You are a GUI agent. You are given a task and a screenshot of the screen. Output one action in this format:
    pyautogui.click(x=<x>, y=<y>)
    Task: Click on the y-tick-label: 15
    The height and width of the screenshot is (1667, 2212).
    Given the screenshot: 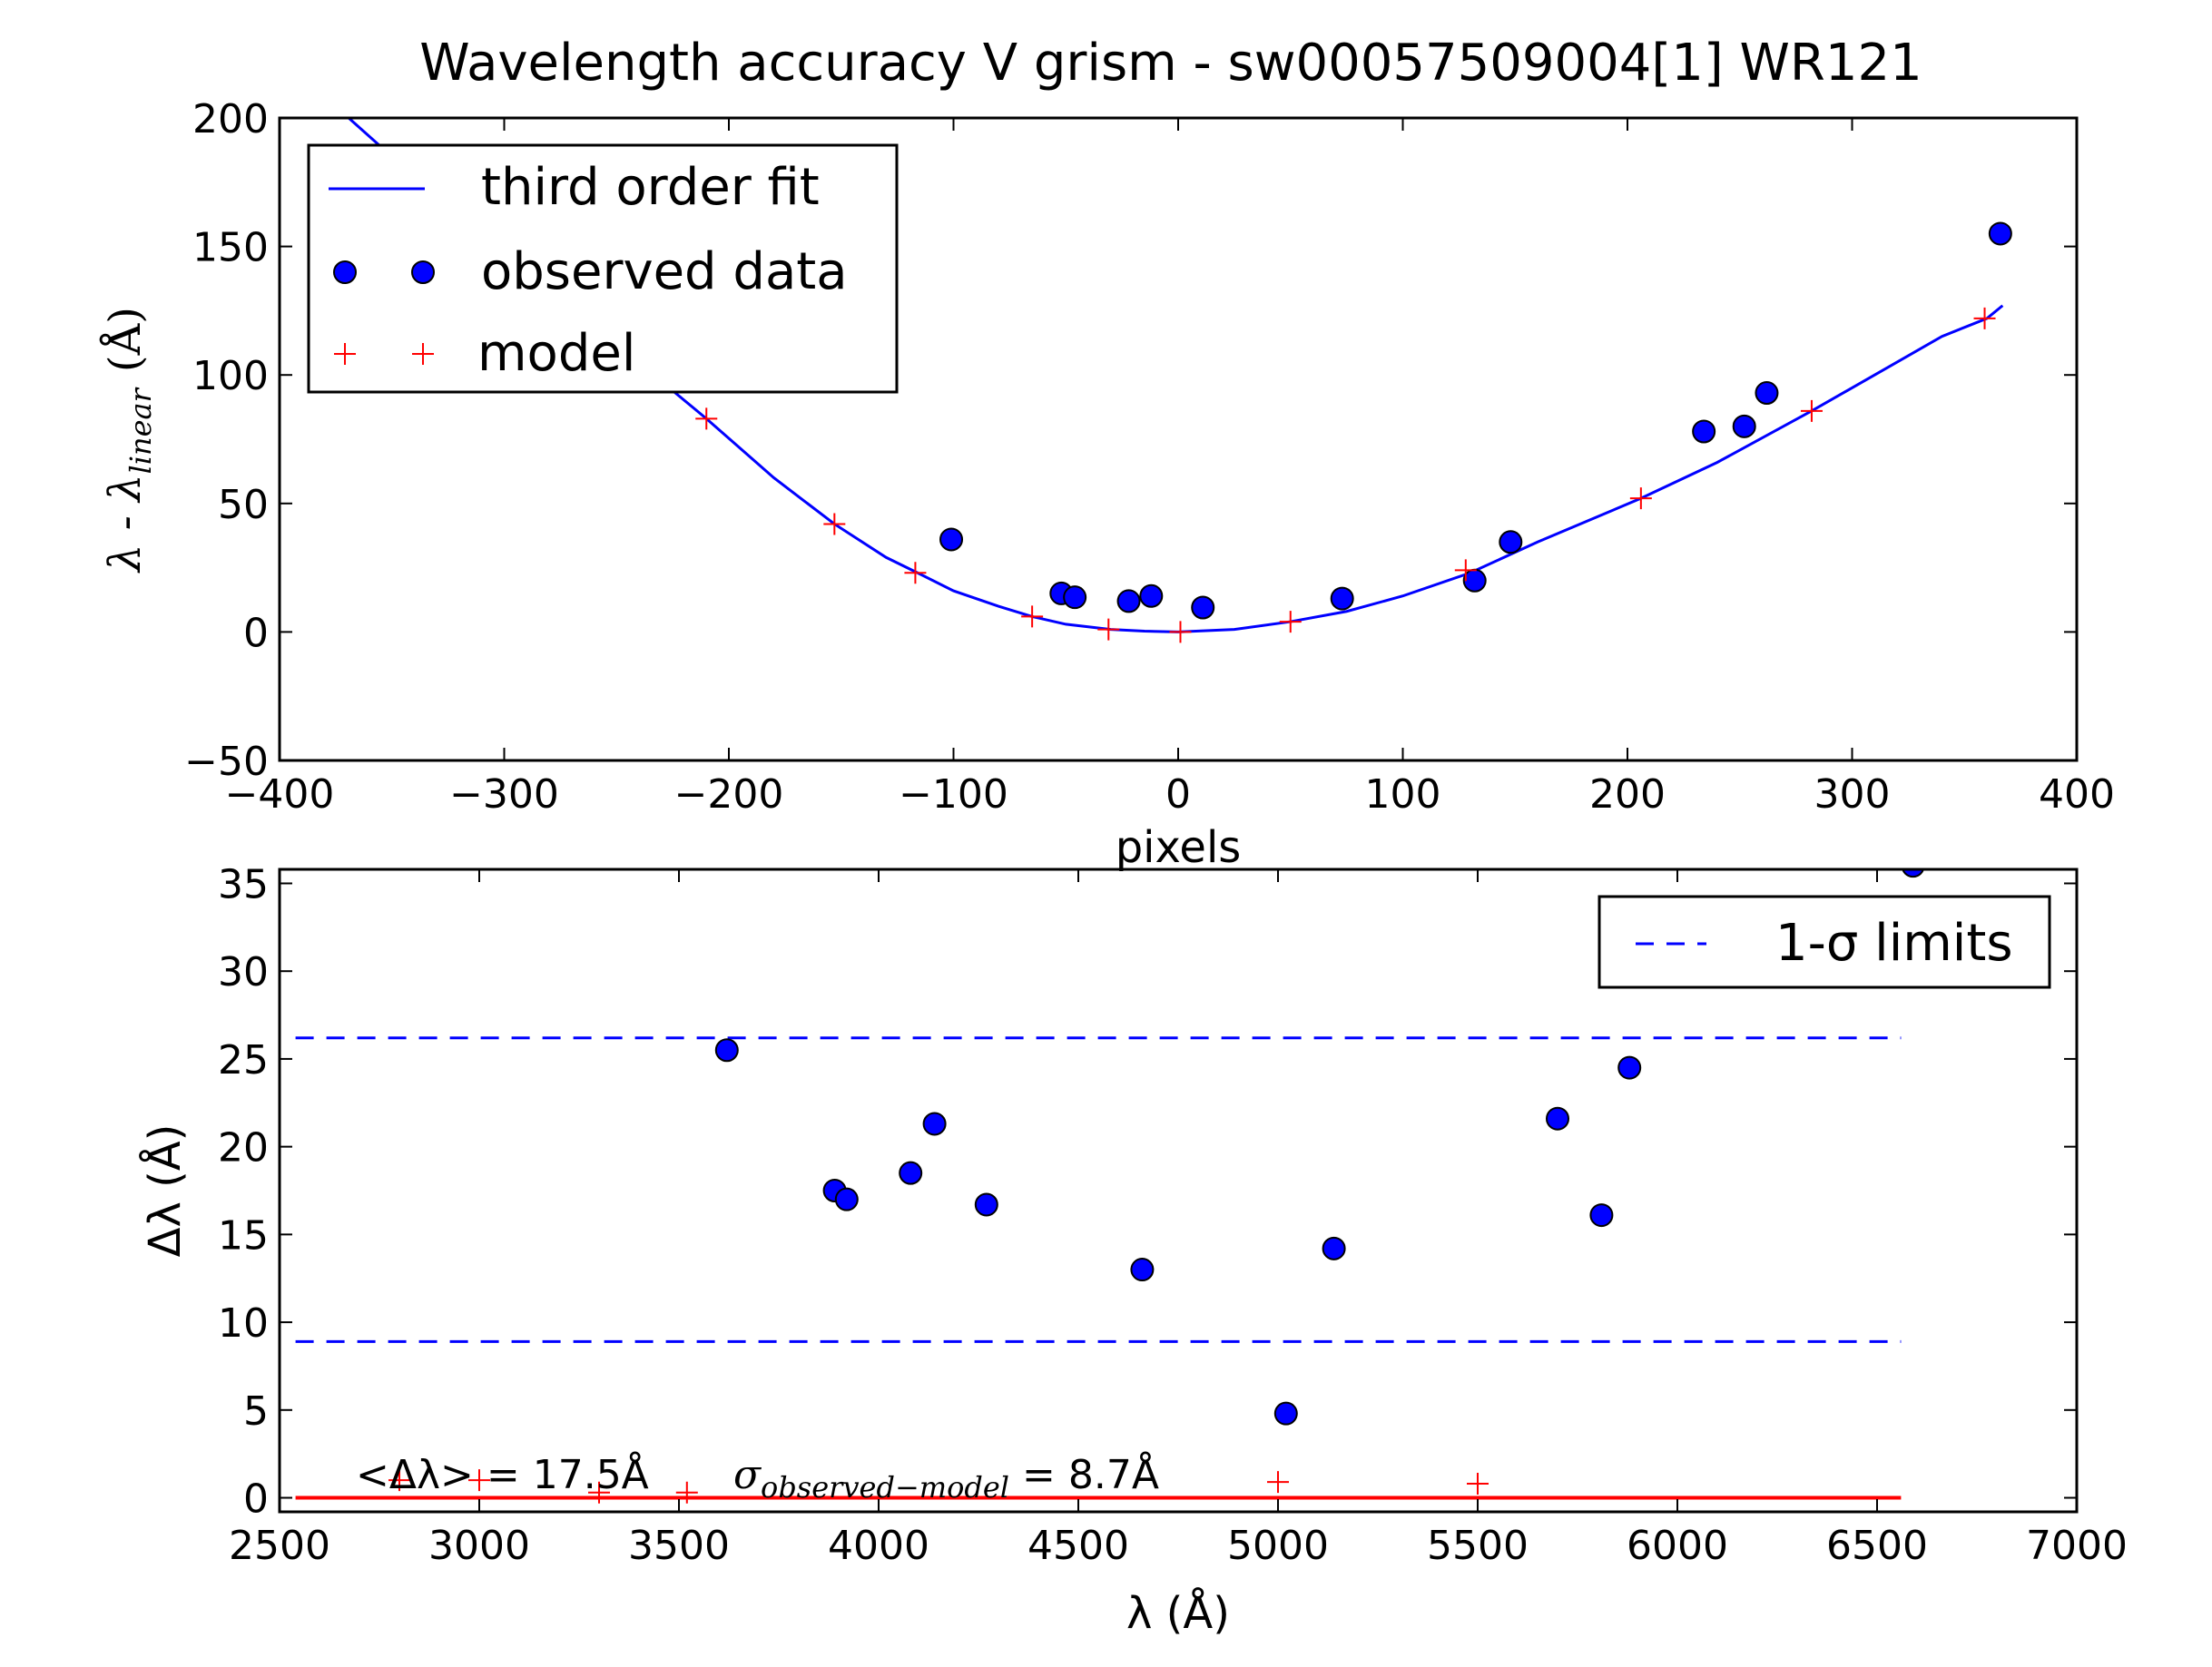 What is the action you would take?
    pyautogui.click(x=243, y=1235)
    